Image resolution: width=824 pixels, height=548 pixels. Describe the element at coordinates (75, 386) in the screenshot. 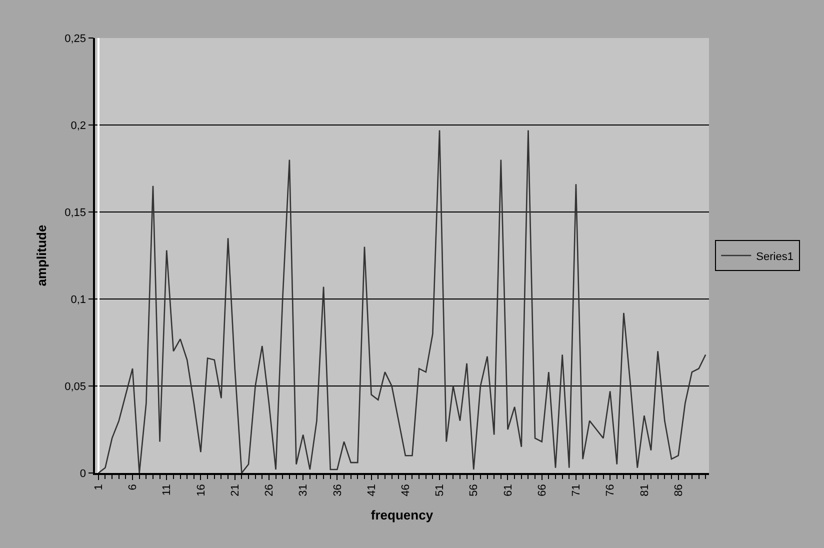

I see `y-tick-label: 0,05` at that location.